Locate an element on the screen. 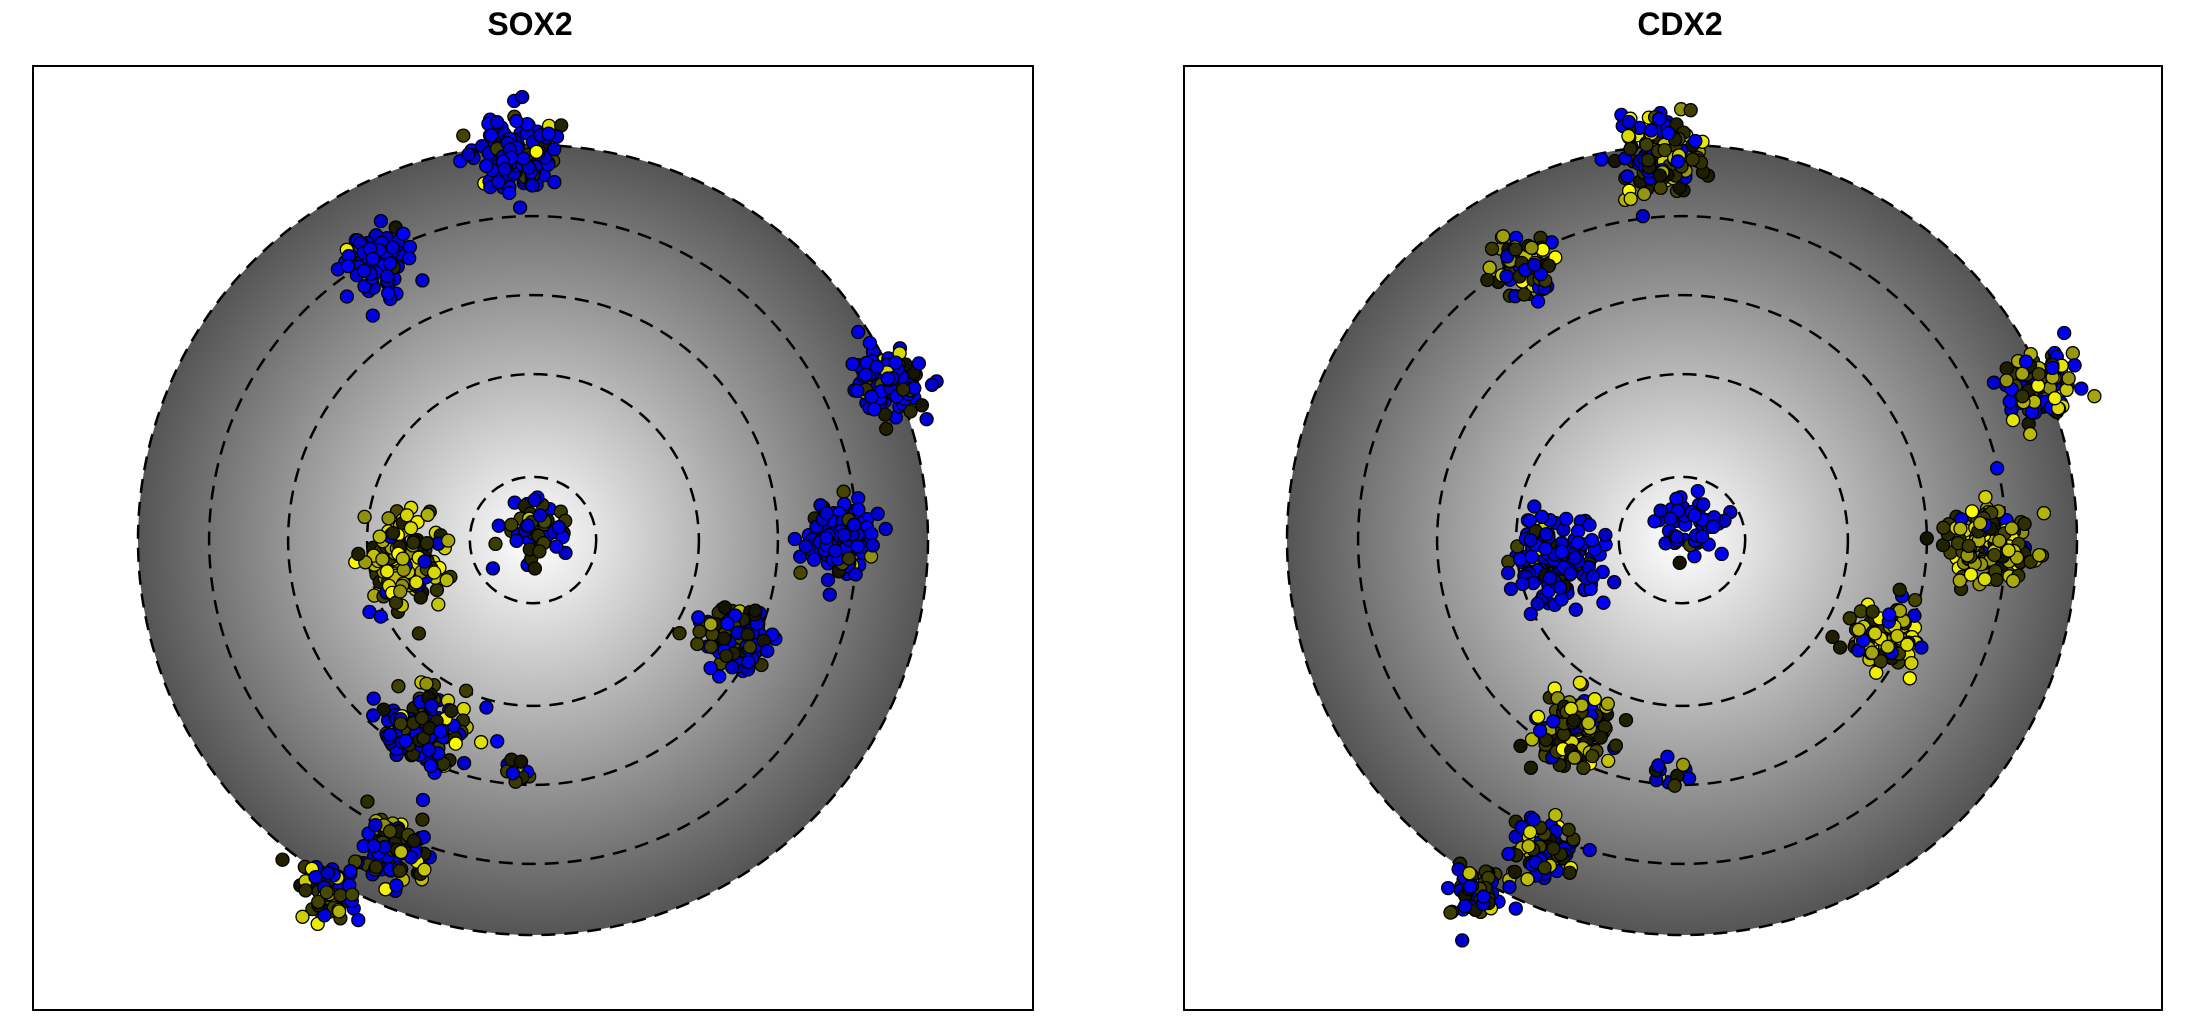  chart-title: SOX2 is located at coordinates (530, 24).